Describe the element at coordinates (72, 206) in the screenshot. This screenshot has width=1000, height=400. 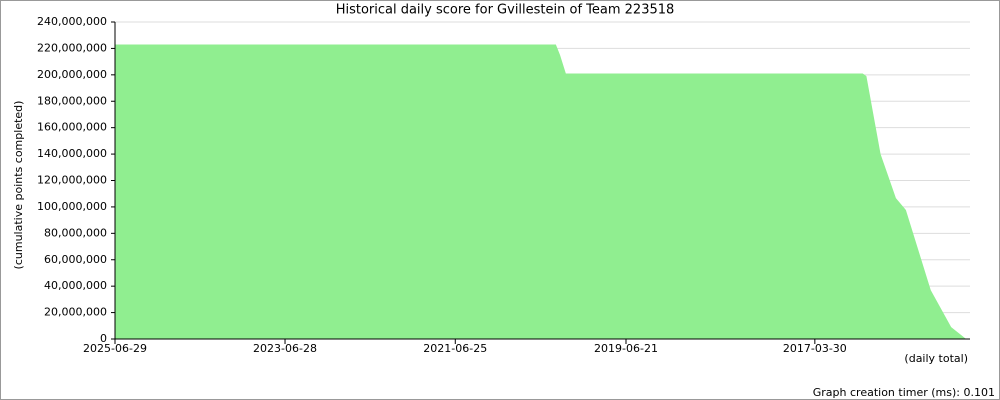
I see `y-tick-label: 100,000,000` at that location.